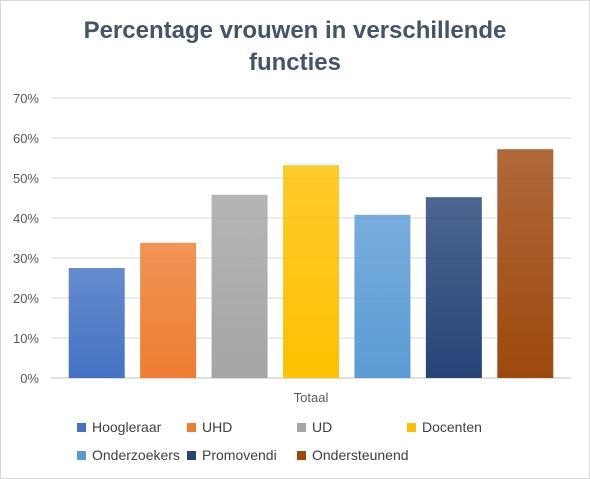 The width and height of the screenshot is (590, 479). What do you see at coordinates (360, 455) in the screenshot?
I see `legend-label: Ondersteunend` at bounding box center [360, 455].